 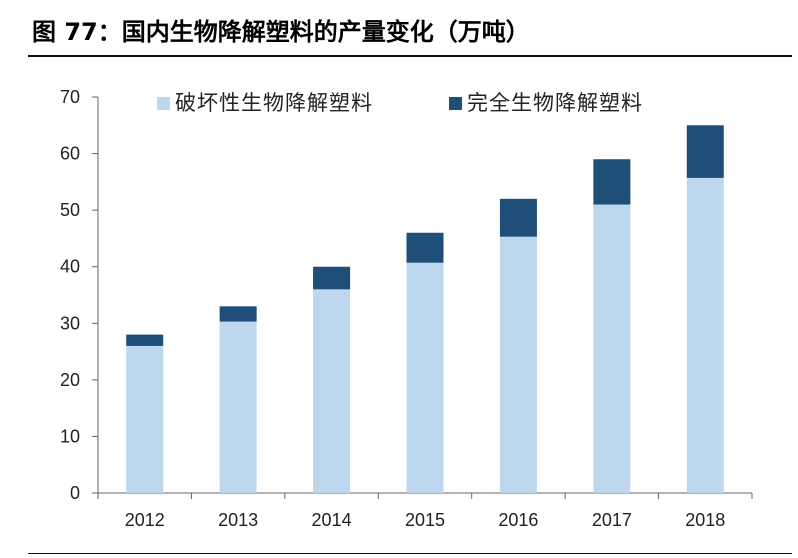 What do you see at coordinates (400, 103) in the screenshot?
I see `legend: 破坏性生物降解塑料 完全生物降解塑料` at bounding box center [400, 103].